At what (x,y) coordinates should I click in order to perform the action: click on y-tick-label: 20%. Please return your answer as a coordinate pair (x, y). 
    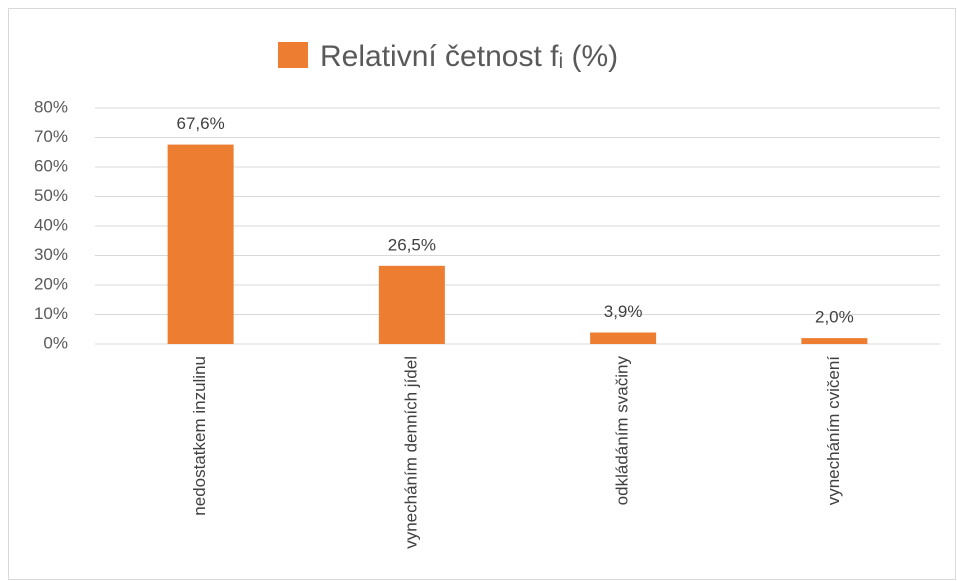
    Looking at the image, I should click on (51, 283).